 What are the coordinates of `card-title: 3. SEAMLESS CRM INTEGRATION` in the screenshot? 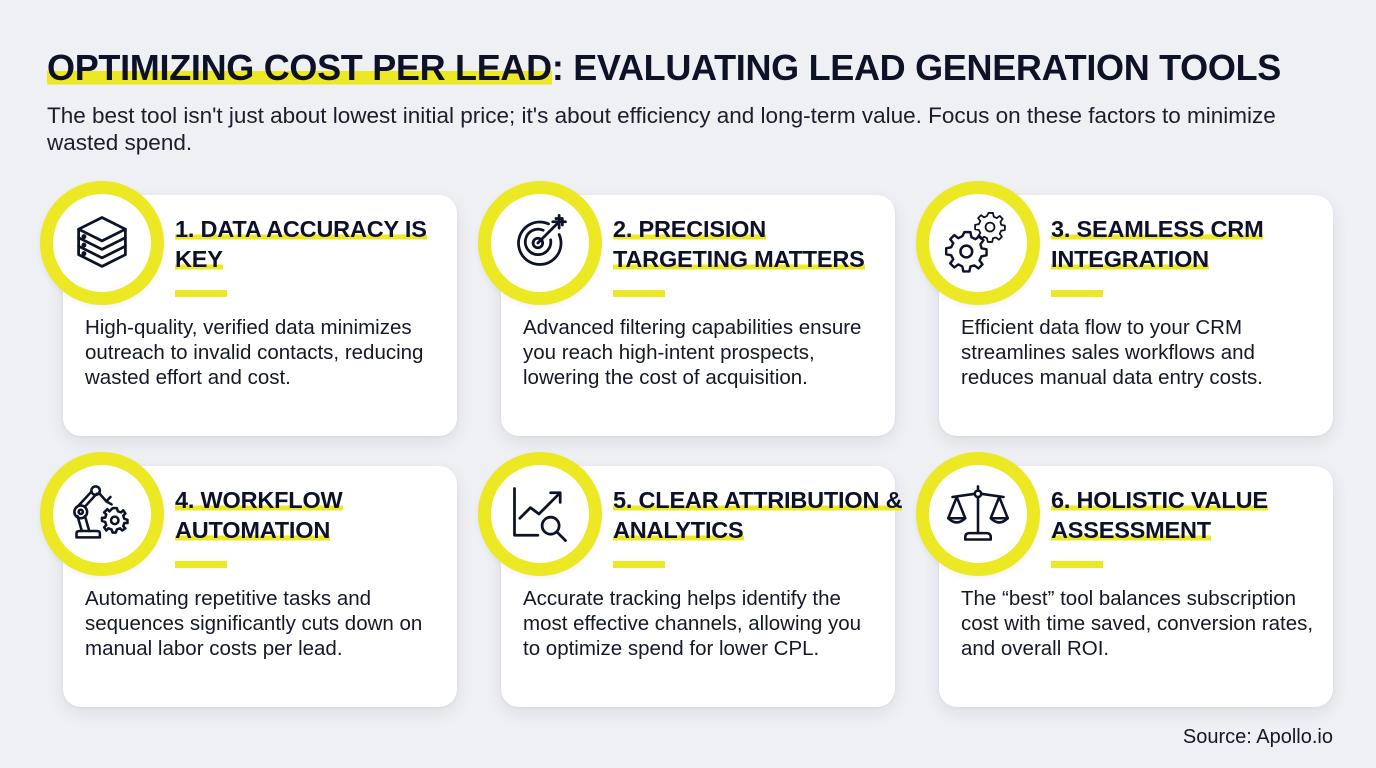 It's located at (1157, 244).